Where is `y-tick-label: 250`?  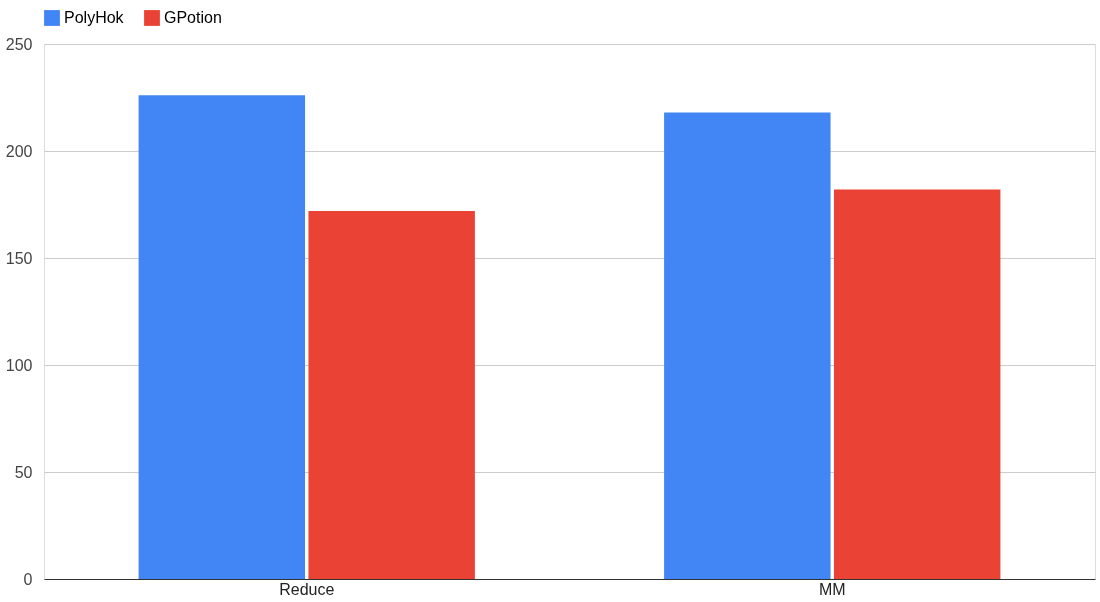
y-tick-label: 250 is located at coordinates (19, 44).